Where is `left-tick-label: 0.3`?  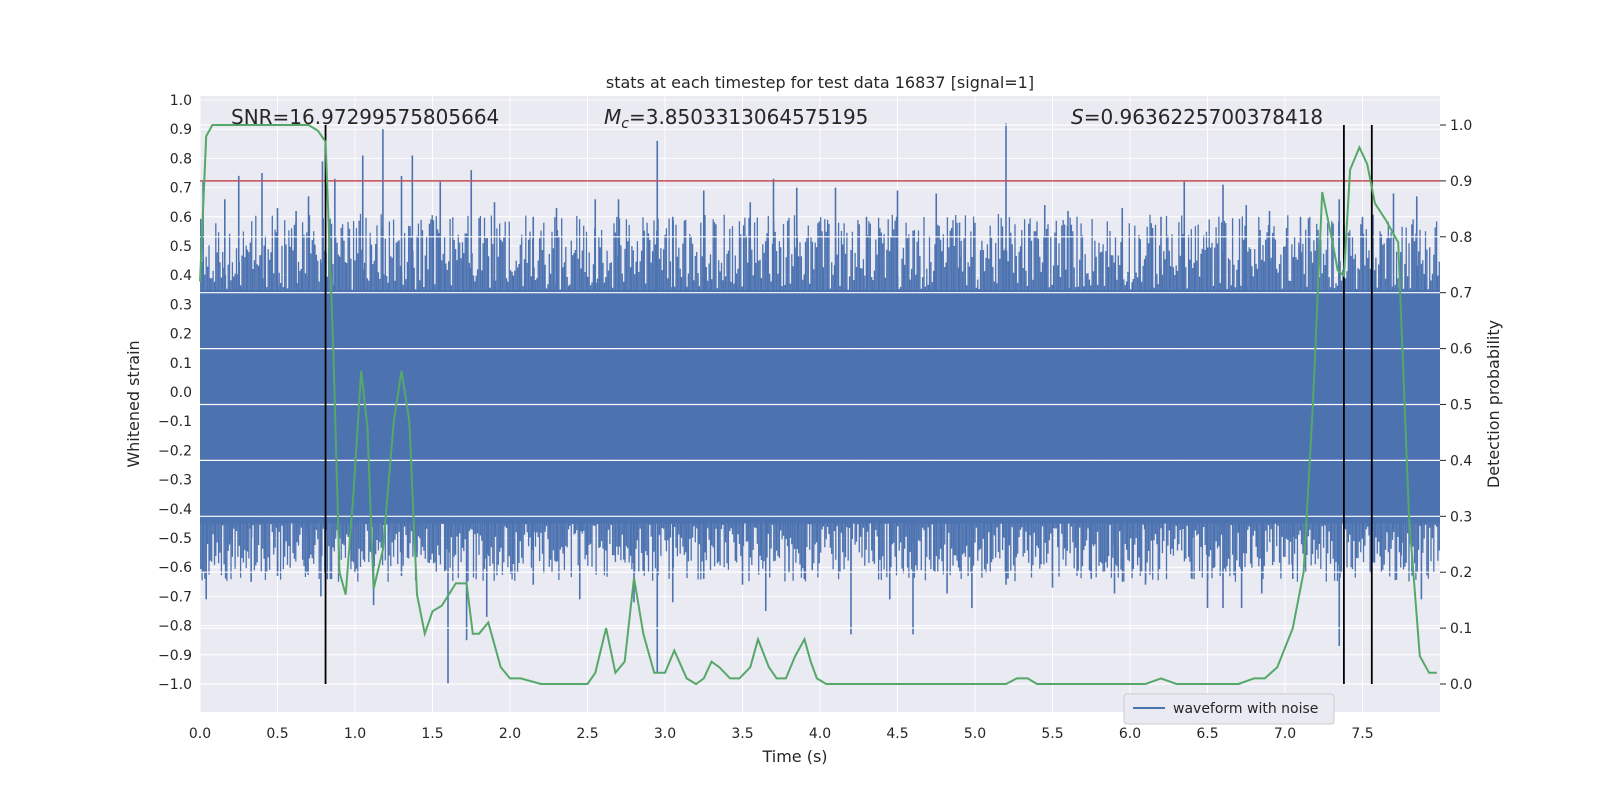 left-tick-label: 0.3 is located at coordinates (181, 305).